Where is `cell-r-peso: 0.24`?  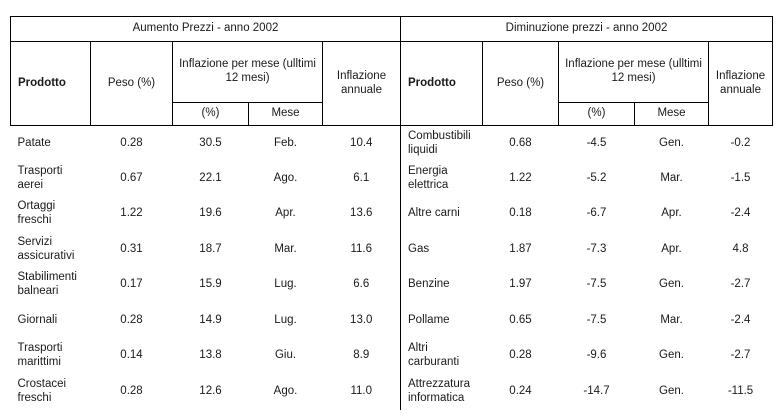
cell-r-peso: 0.24 is located at coordinates (520, 390).